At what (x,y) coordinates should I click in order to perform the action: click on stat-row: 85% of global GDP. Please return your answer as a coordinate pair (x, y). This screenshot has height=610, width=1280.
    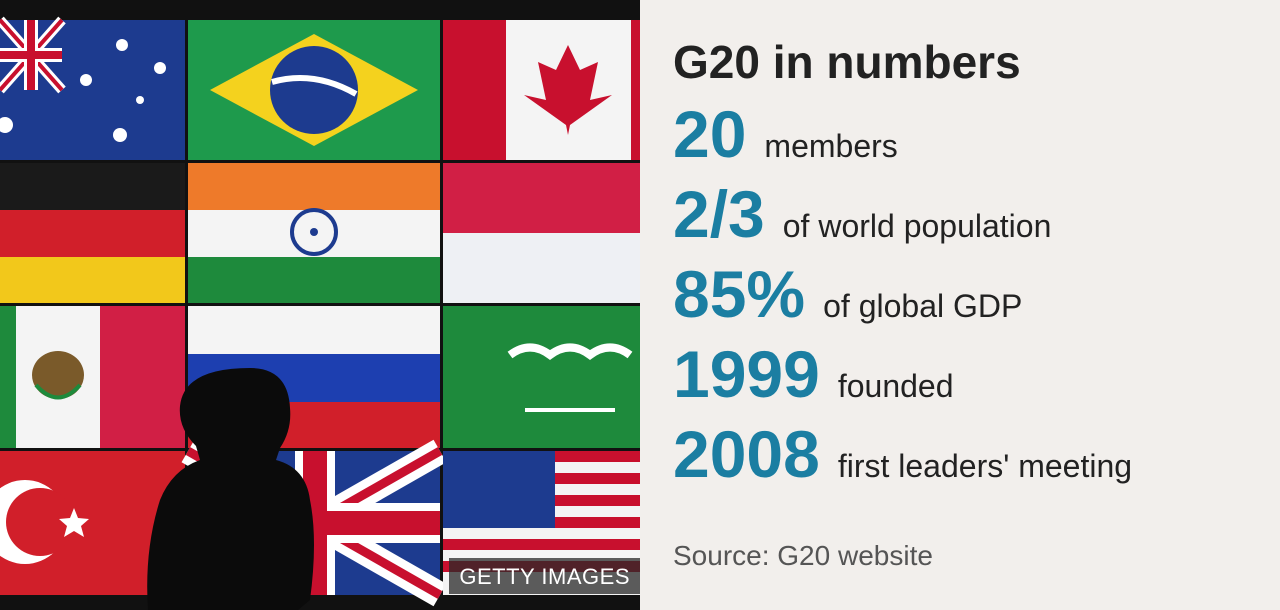
    Looking at the image, I should click on (968, 294).